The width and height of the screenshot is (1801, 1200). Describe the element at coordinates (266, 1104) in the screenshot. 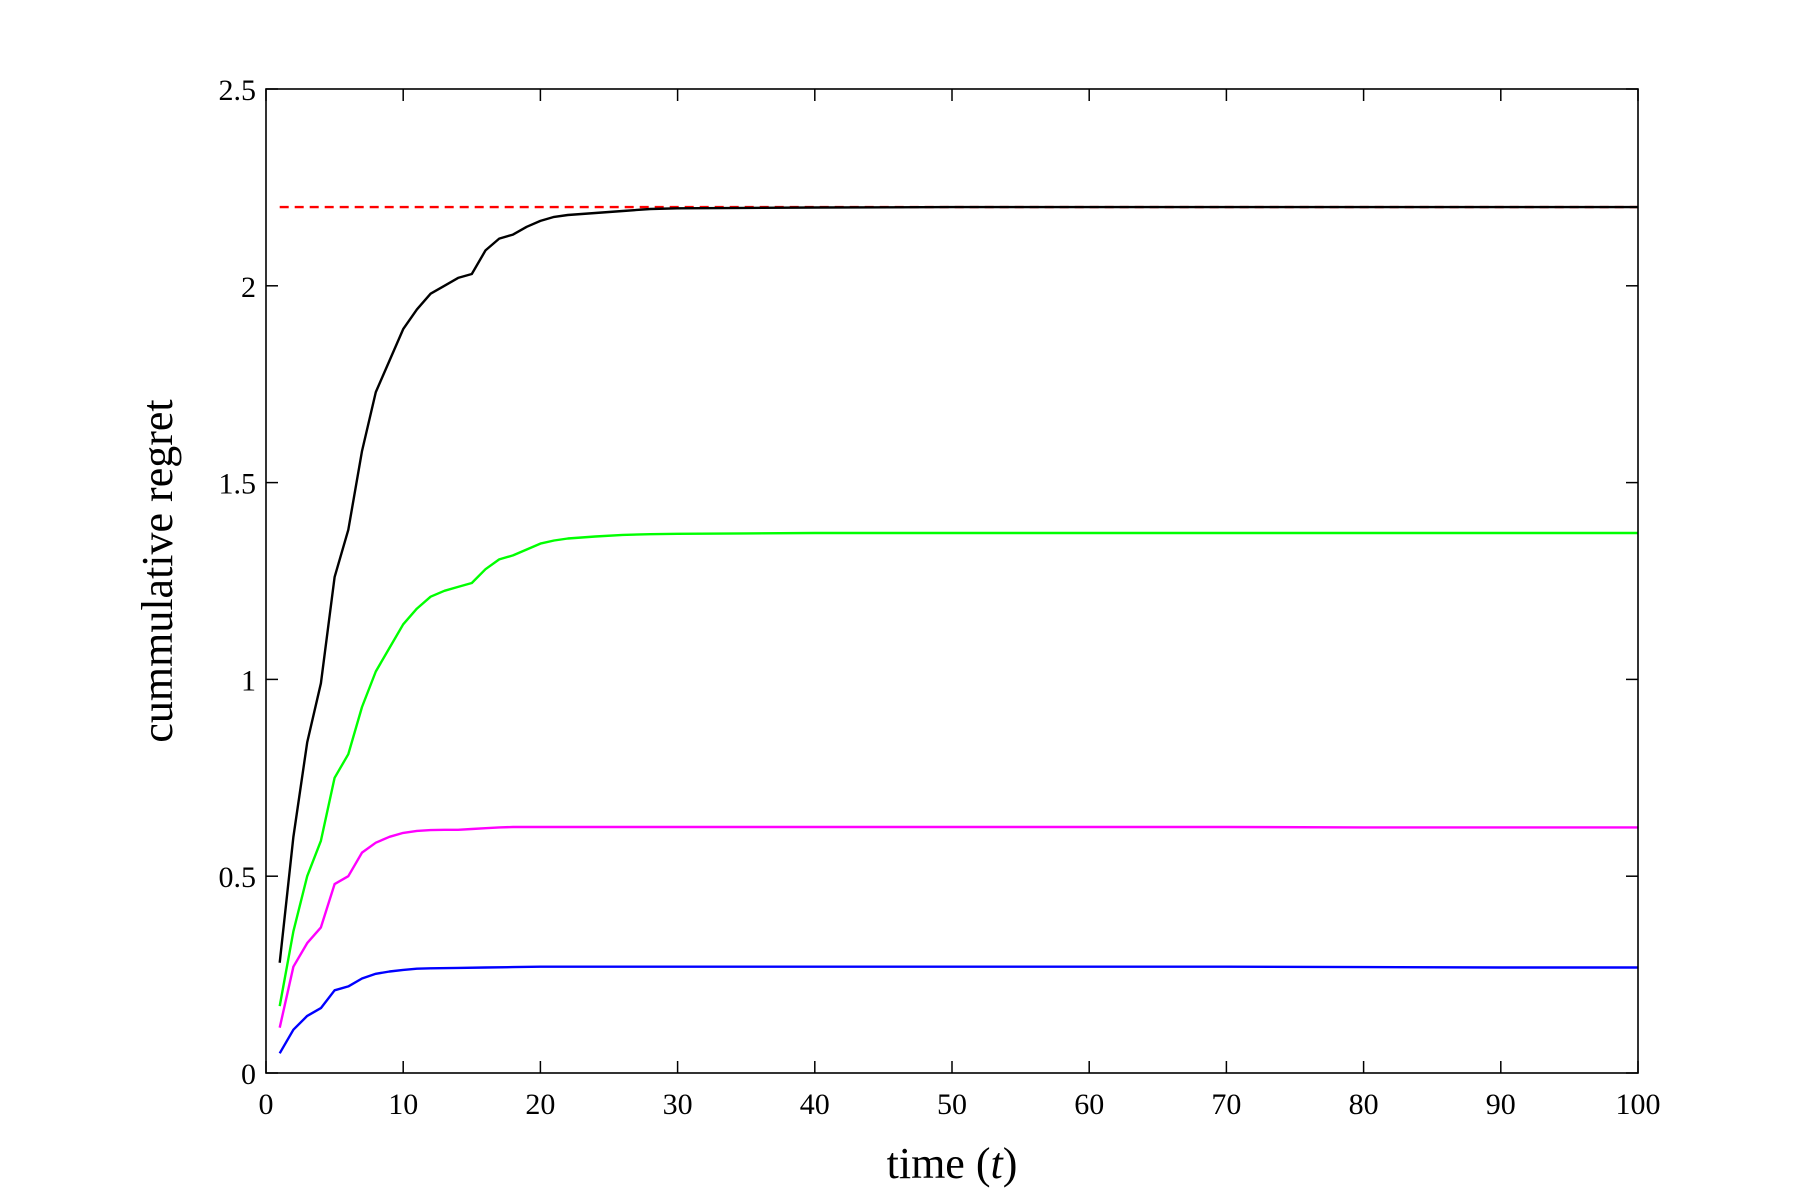

I see `x-tick-label-0: 0` at that location.